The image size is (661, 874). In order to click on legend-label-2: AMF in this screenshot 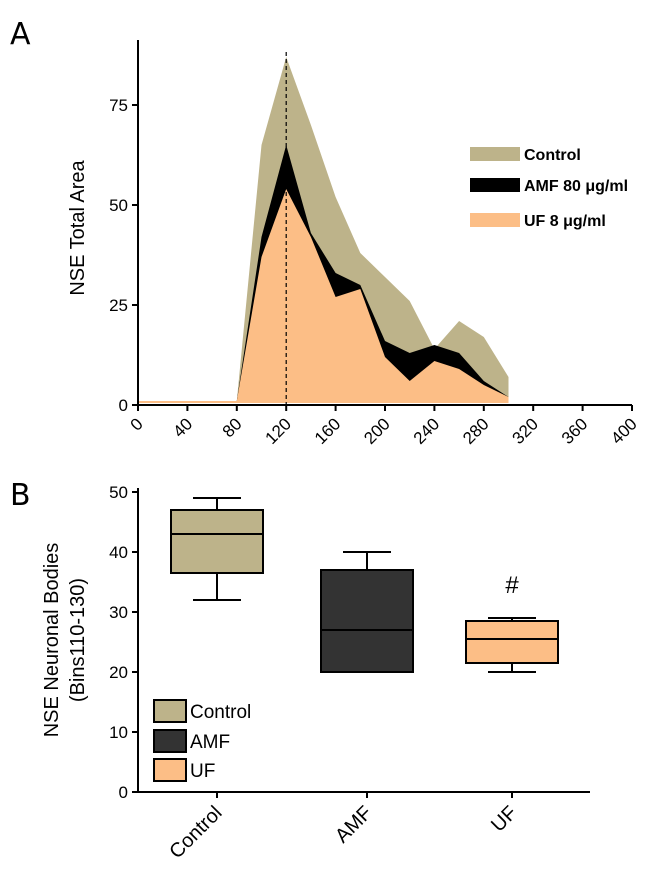, I will do `click(210, 742)`.